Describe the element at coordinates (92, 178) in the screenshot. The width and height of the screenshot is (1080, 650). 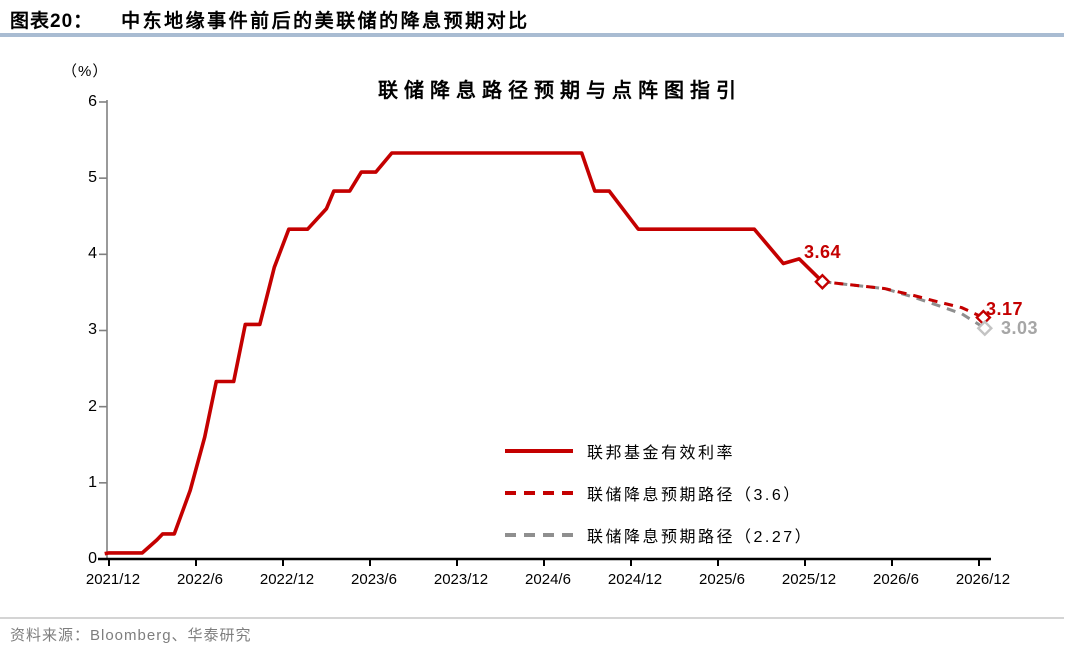
I see `y-tick-label: 5` at that location.